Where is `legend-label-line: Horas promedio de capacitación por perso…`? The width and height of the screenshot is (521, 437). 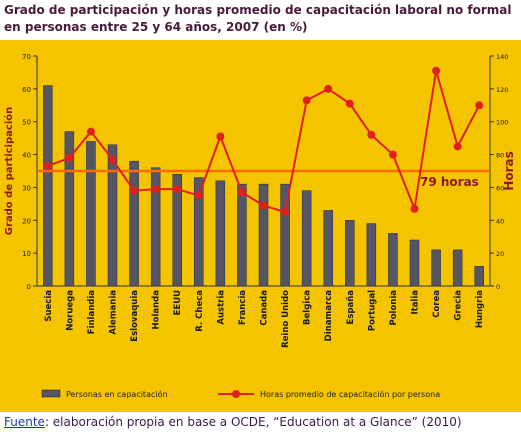 legend-label-line: Horas promedio de capacitación por perso… is located at coordinates (350, 394).